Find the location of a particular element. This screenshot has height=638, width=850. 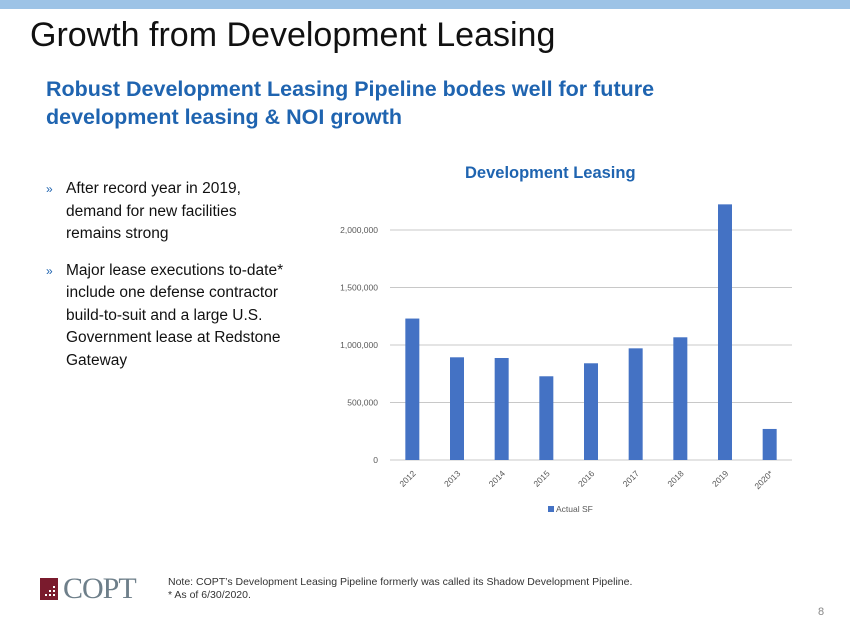

y-tick-label: 0 is located at coordinates (375, 460).